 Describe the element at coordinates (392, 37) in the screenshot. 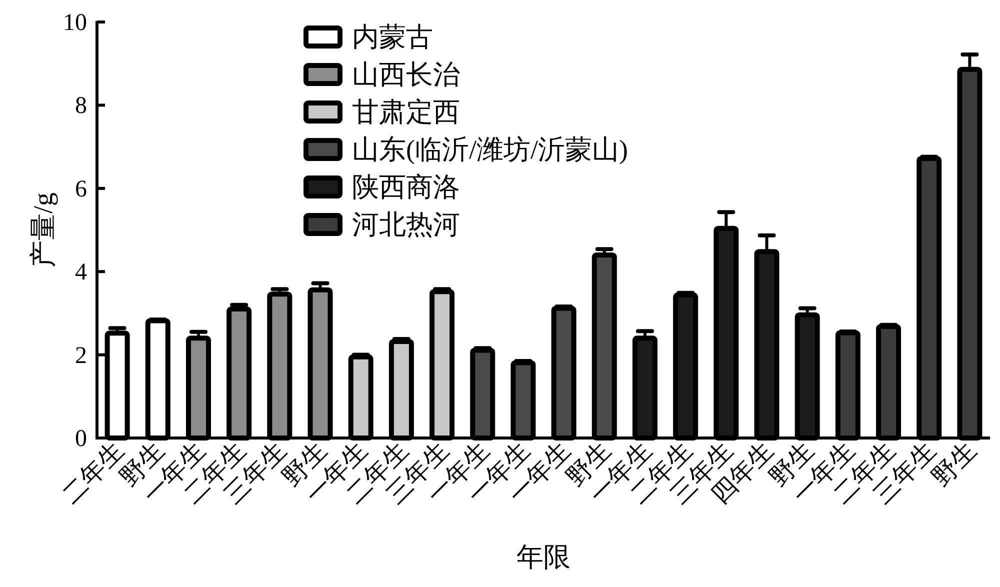

I see `legend-label: 内蒙古` at that location.